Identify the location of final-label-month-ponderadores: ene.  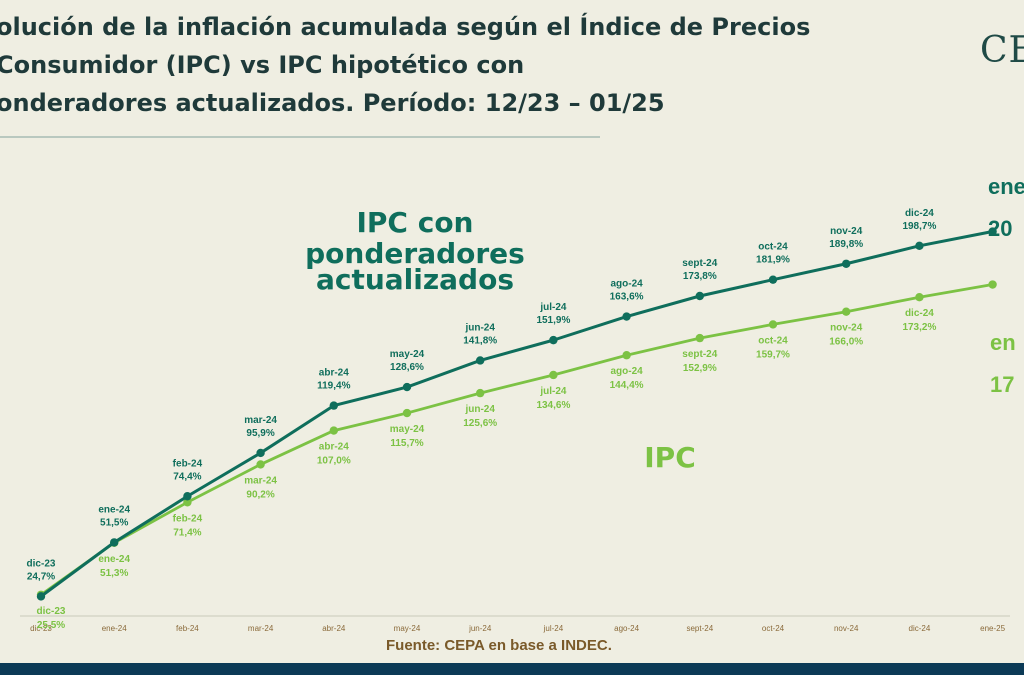
(1006, 186).